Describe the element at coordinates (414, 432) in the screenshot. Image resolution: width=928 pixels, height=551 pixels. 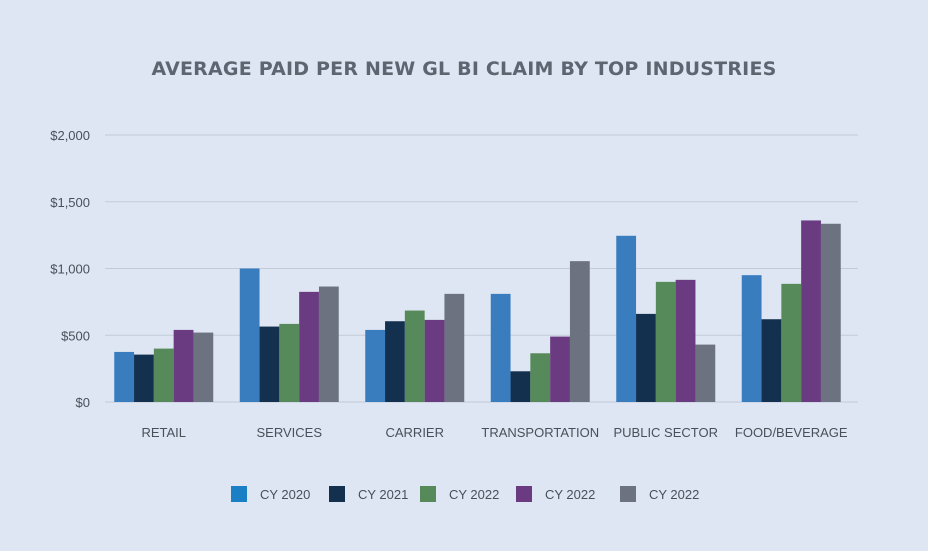
I see `x-tick-label: CARRIER` at that location.